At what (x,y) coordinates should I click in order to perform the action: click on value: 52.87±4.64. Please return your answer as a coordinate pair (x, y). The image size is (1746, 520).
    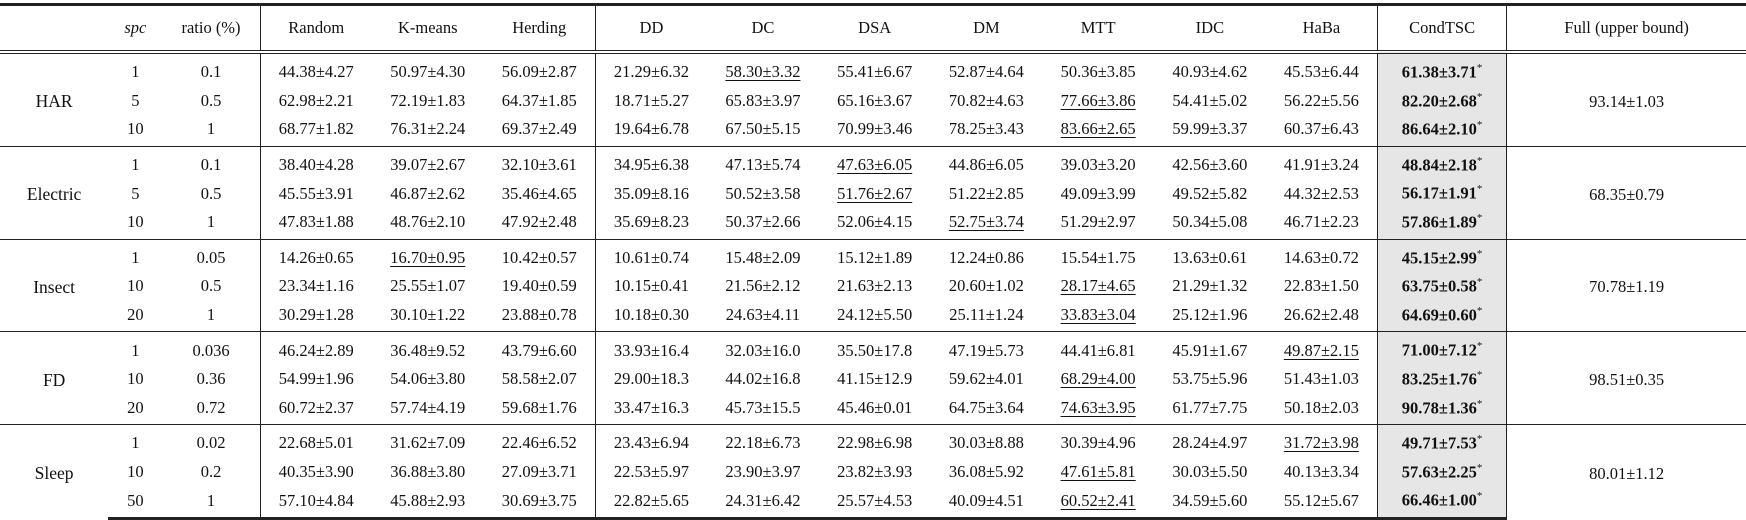
    Looking at the image, I should click on (986, 72).